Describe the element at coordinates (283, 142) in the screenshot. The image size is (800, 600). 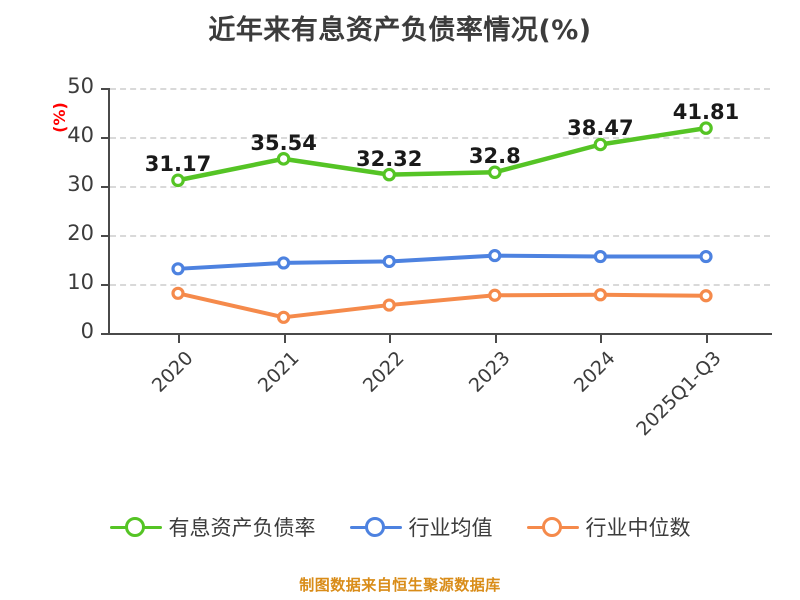
I see `data-point-label: 35.54` at that location.